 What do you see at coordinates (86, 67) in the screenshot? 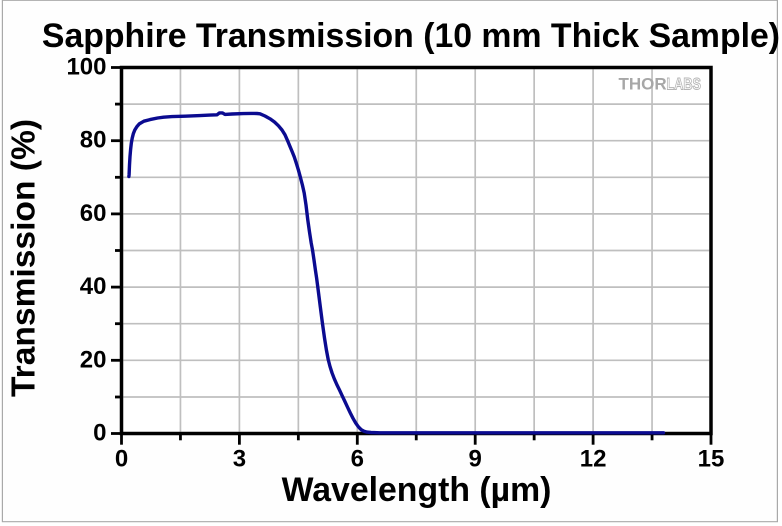
I see `svg-text: 100` at bounding box center [86, 67].